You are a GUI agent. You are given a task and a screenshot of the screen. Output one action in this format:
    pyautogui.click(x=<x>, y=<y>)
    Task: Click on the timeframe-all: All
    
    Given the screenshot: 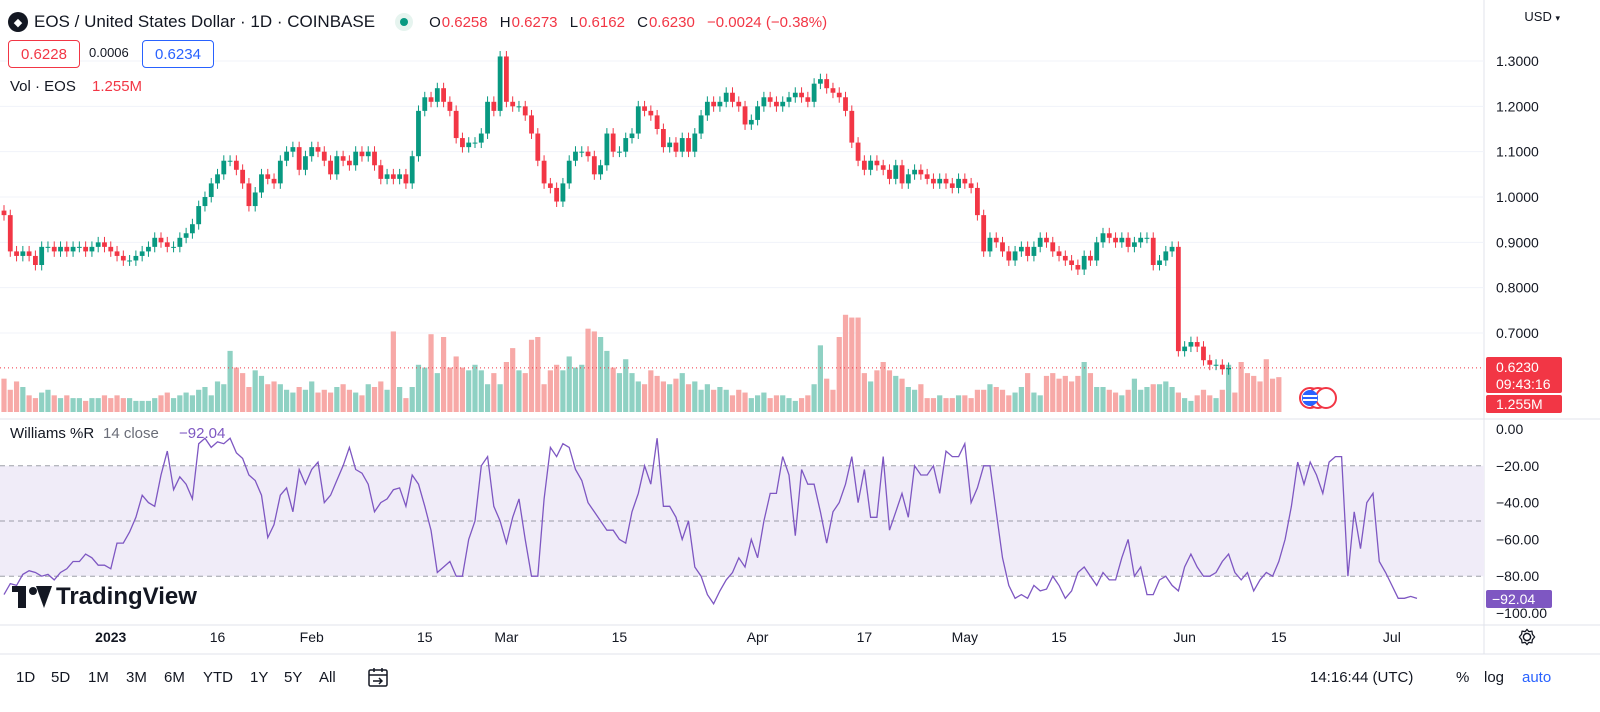 What is the action you would take?
    pyautogui.click(x=327, y=677)
    